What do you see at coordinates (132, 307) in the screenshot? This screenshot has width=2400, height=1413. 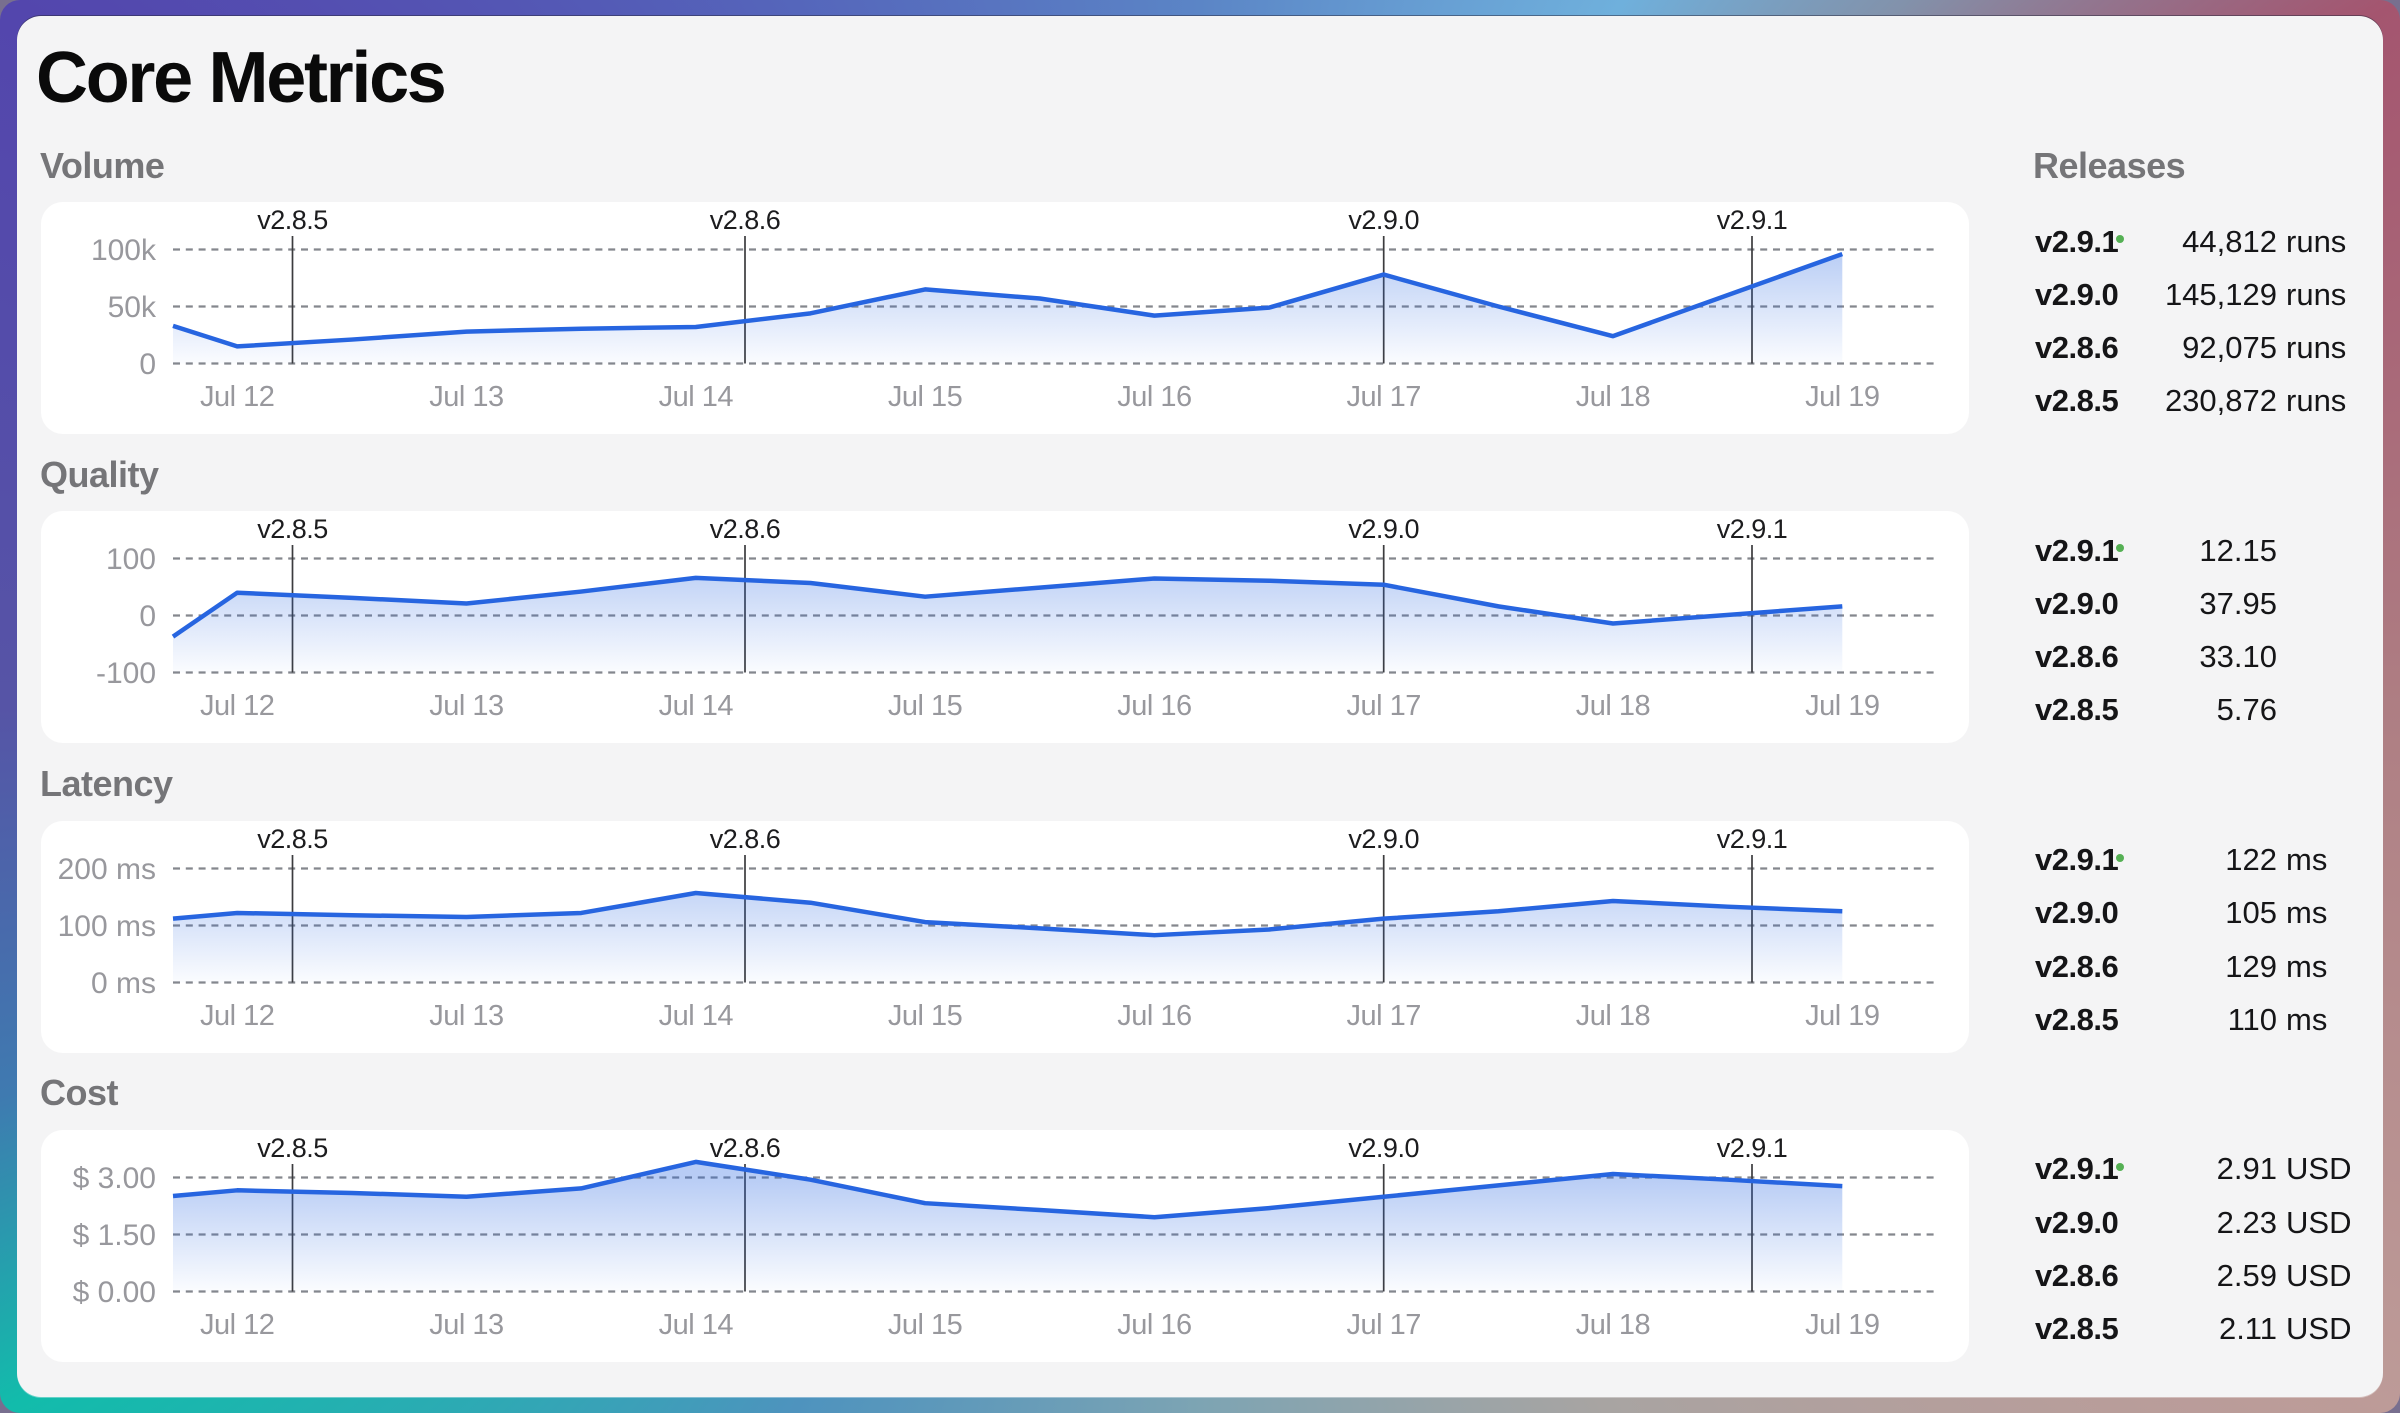 I see `svg-text: 50k` at bounding box center [132, 307].